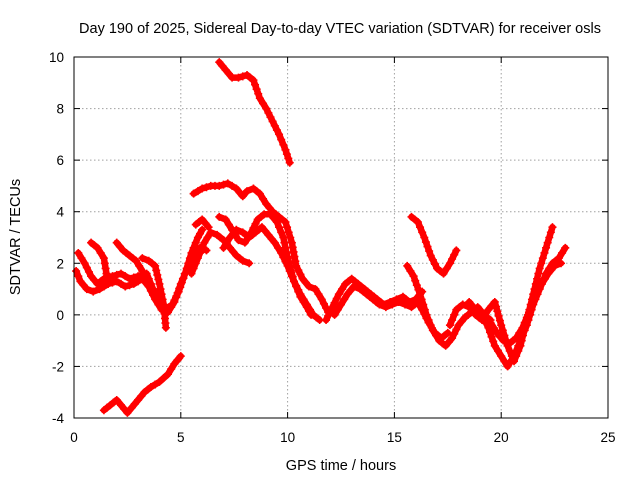 This screenshot has height=480, width=640. I want to click on series-line, so click(434, 245).